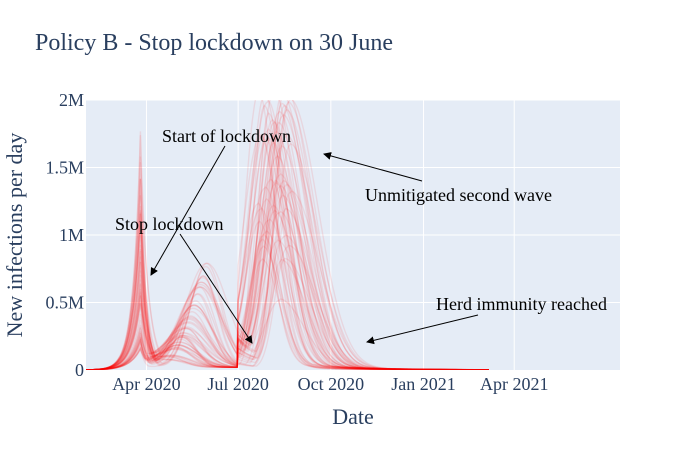 The height and width of the screenshot is (450, 700). What do you see at coordinates (214, 43) in the screenshot?
I see `chart-title: Policy B - Stop lockdown on 30 June` at bounding box center [214, 43].